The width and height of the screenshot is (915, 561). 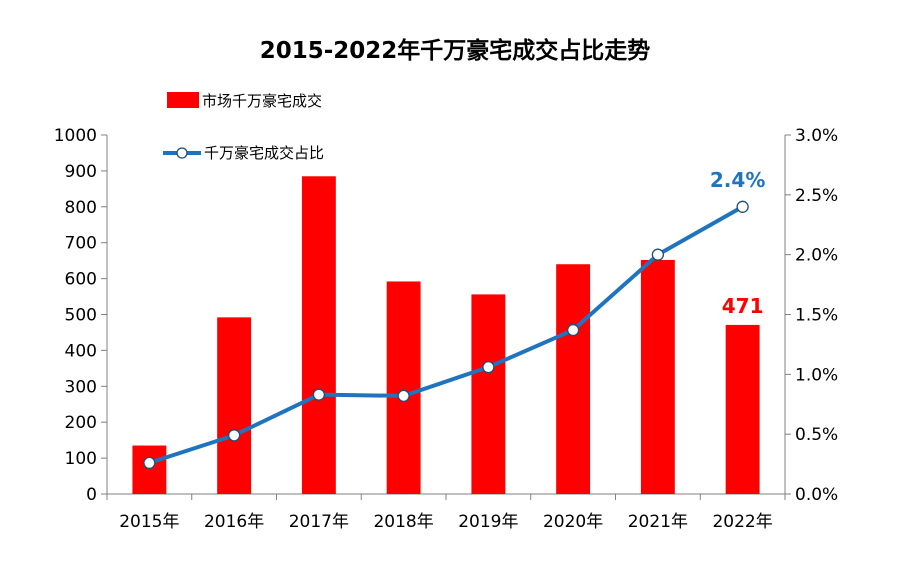 What do you see at coordinates (816, 435) in the screenshot?
I see `y-right-tick-label: 0.5%` at bounding box center [816, 435].